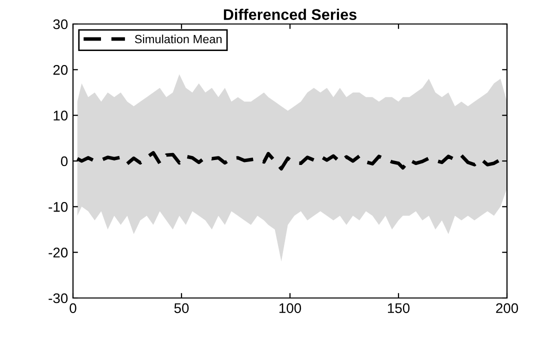 This screenshot has height=337, width=560. I want to click on chart-title: Differenced Series, so click(290, 14).